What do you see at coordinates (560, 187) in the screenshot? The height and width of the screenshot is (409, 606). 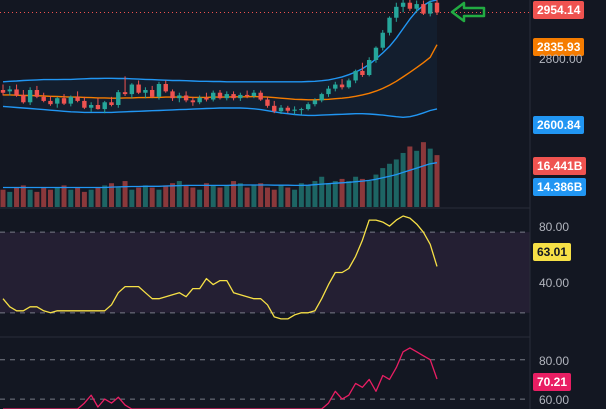 I see `volume-ma-tag: 14.386B` at bounding box center [560, 187].